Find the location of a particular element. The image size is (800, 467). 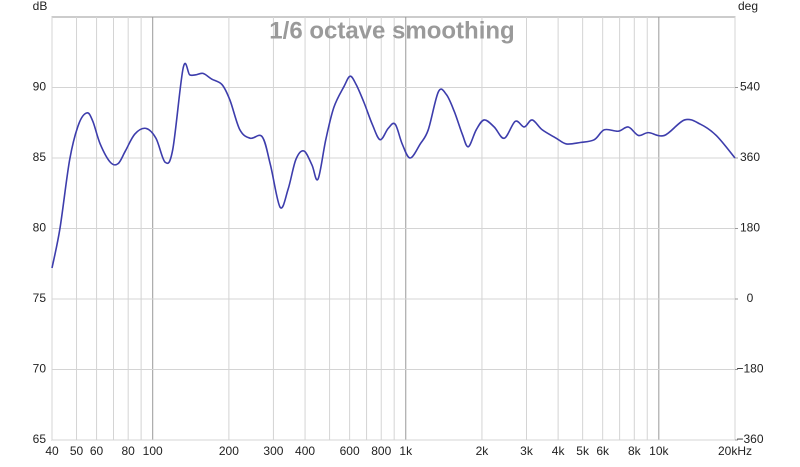

x-tick-label: 80 is located at coordinates (128, 451).